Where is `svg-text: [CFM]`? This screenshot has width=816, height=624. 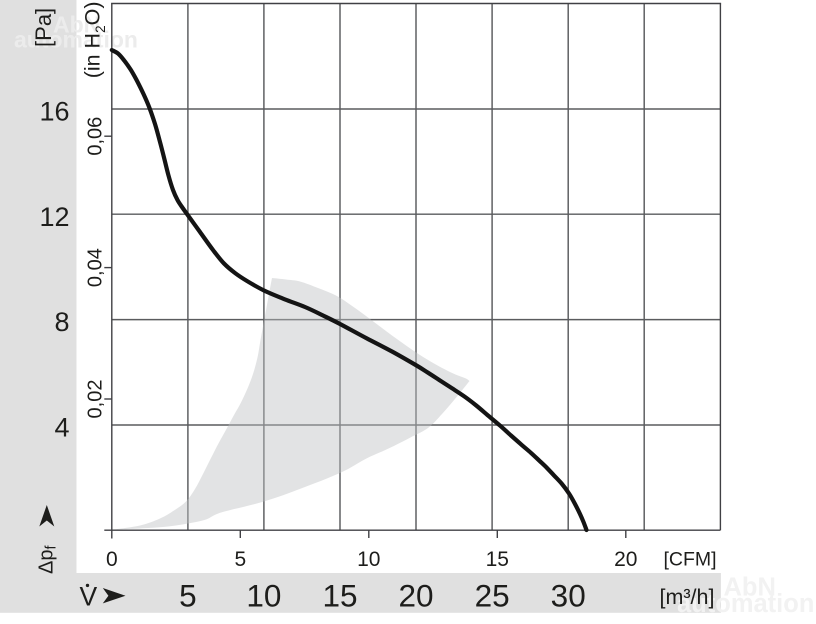 svg-text: [CFM] is located at coordinates (689, 560).